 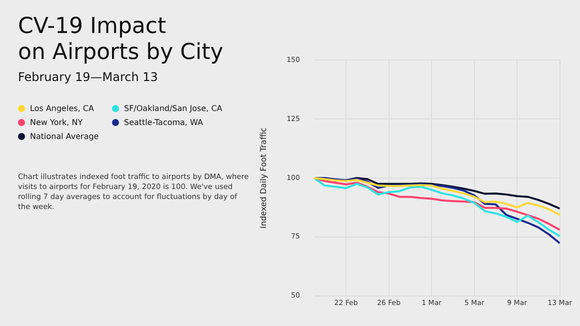 What do you see at coordinates (173, 108) in the screenshot?
I see `legend-label: SF/Oakland/San Jose, CA` at bounding box center [173, 108].